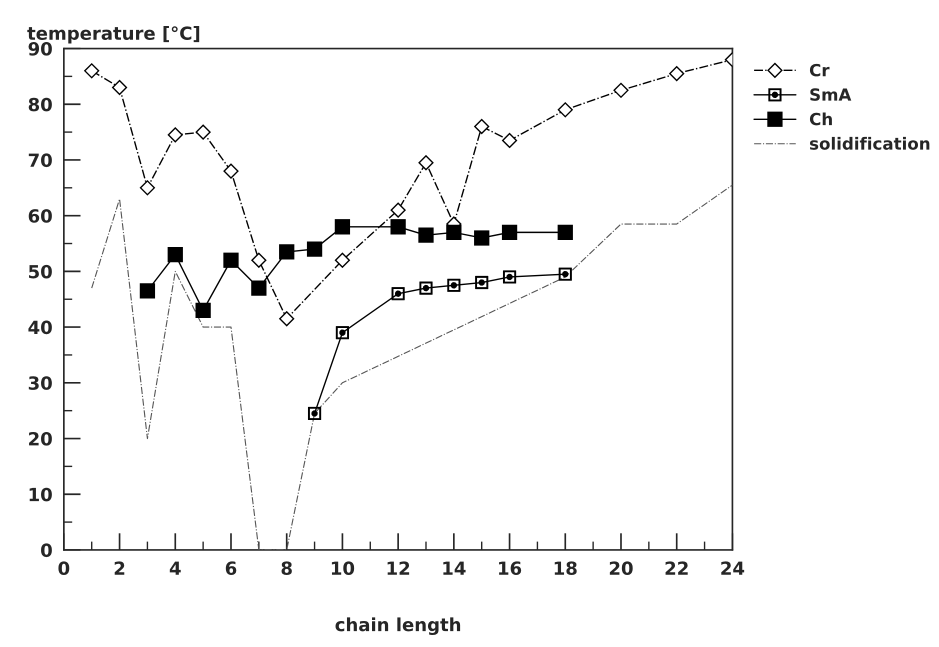 The image size is (939, 647). Describe the element at coordinates (113, 35) in the screenshot. I see `y-axis-title: temperature [°C]` at that location.